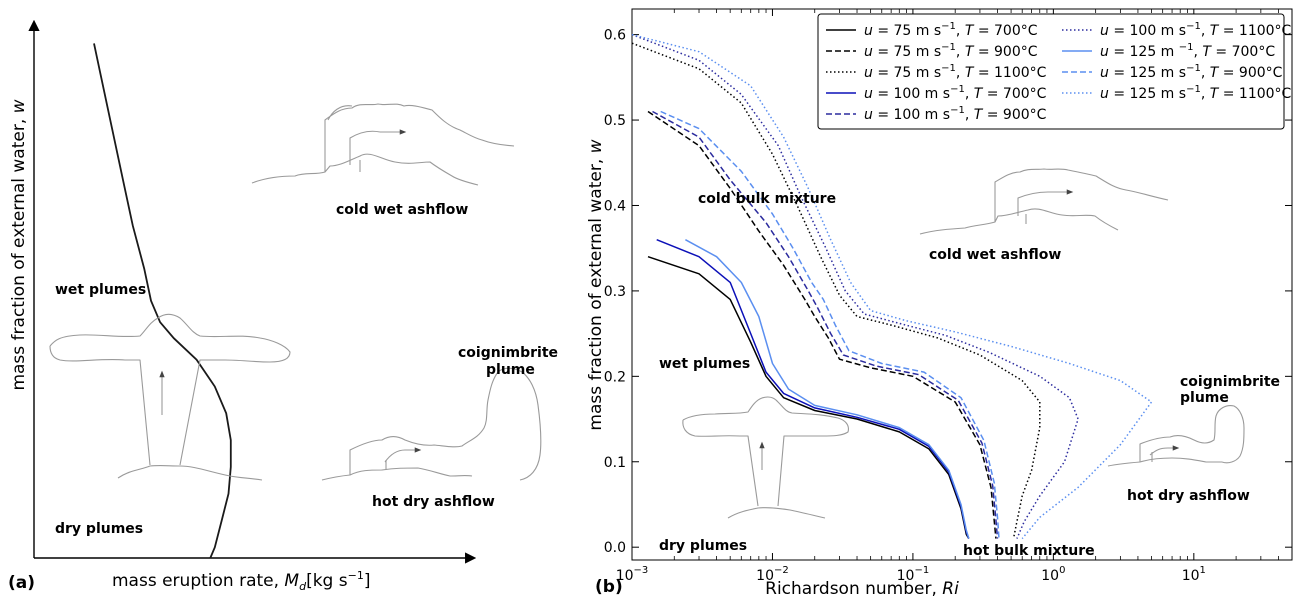 The image size is (1297, 602). I want to click on b-y-tick-label: 0.6, so click(615, 36).